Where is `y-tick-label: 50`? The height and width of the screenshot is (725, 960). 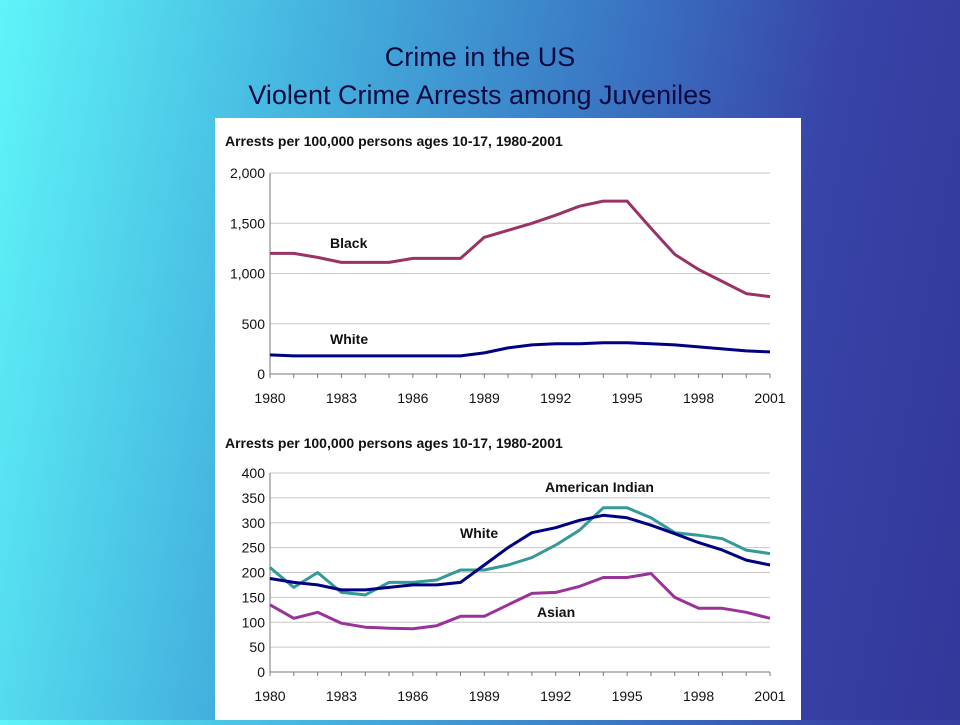
y-tick-label: 50 is located at coordinates (257, 647).